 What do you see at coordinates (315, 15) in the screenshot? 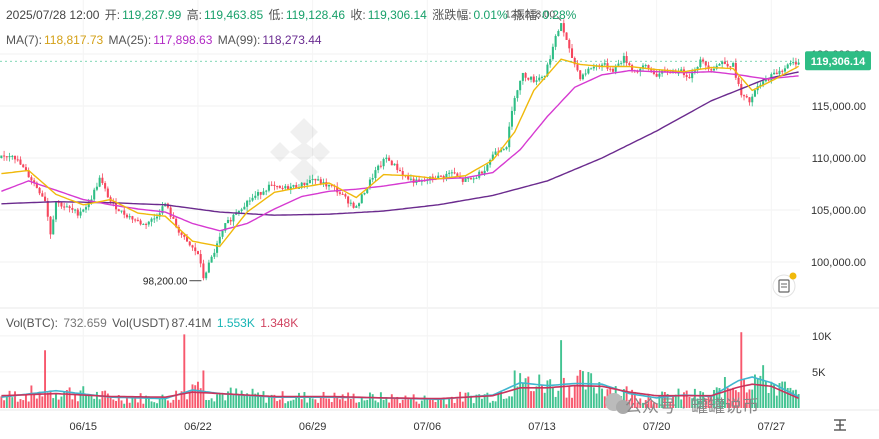
I see `low-value: 119,128.46` at bounding box center [315, 15].